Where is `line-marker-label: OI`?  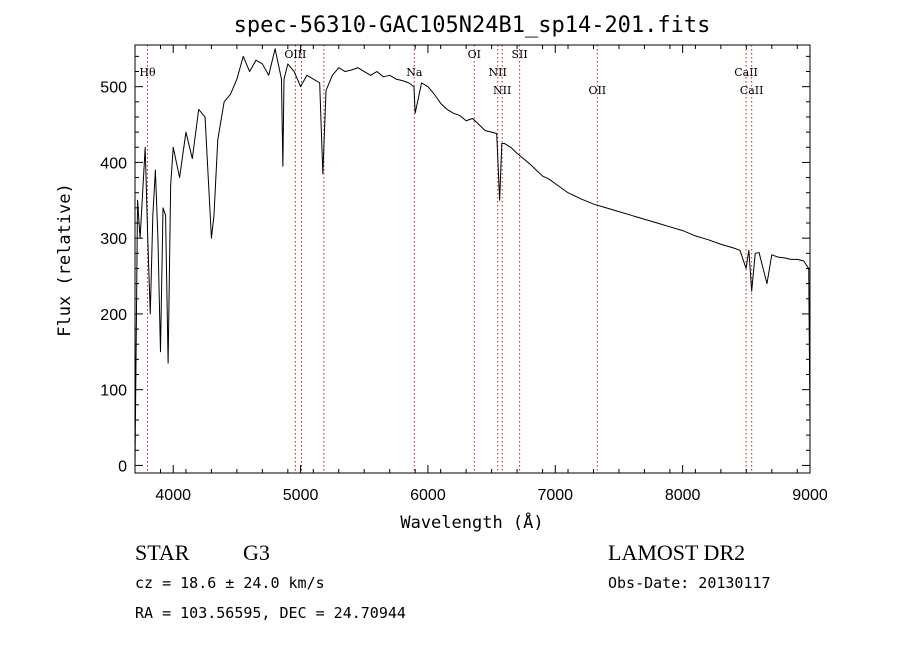
line-marker-label: OI is located at coordinates (474, 54).